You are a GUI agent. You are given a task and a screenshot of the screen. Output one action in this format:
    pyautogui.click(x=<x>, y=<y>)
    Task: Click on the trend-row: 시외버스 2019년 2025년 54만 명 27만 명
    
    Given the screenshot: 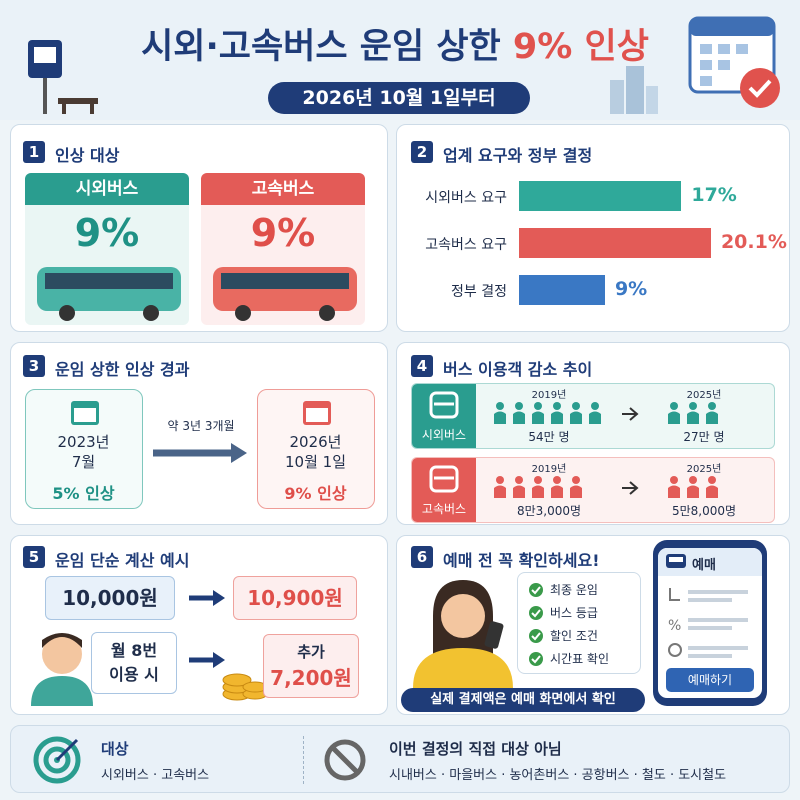 What is the action you would take?
    pyautogui.click(x=593, y=416)
    